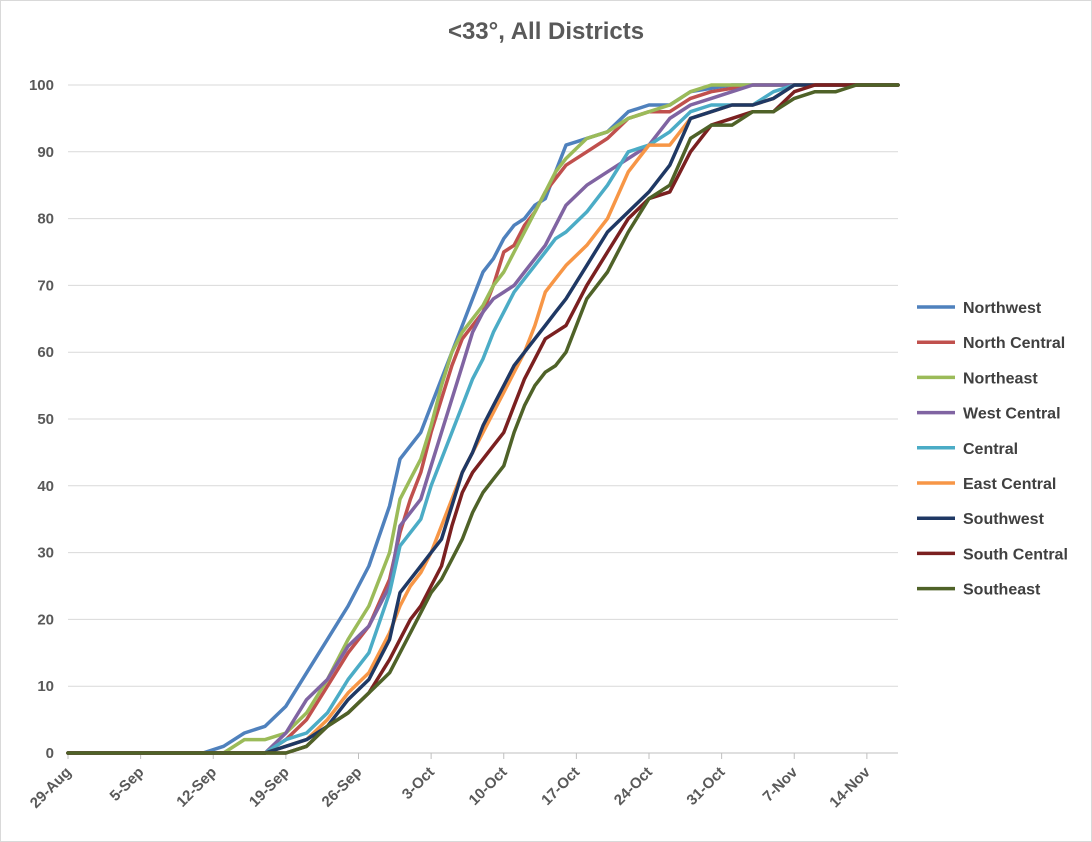  Describe the element at coordinates (127, 784) in the screenshot. I see `x-tick-label: 5-Sep` at that location.